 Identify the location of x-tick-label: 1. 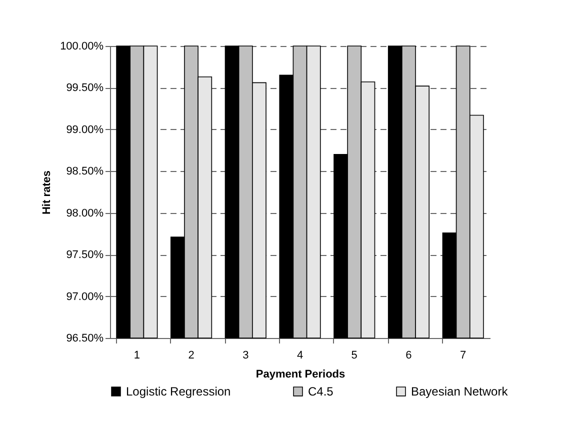
(137, 356).